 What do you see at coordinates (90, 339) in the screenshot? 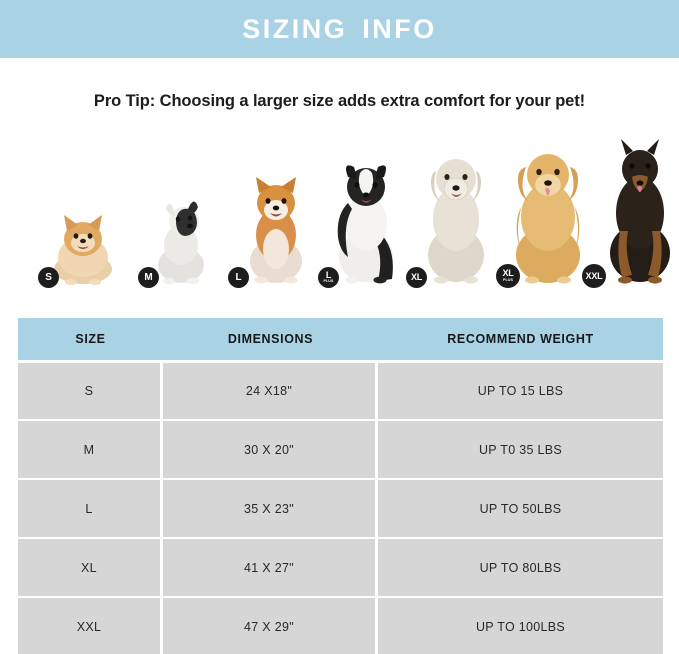
I see `column-header-size: SIZE` at bounding box center [90, 339].